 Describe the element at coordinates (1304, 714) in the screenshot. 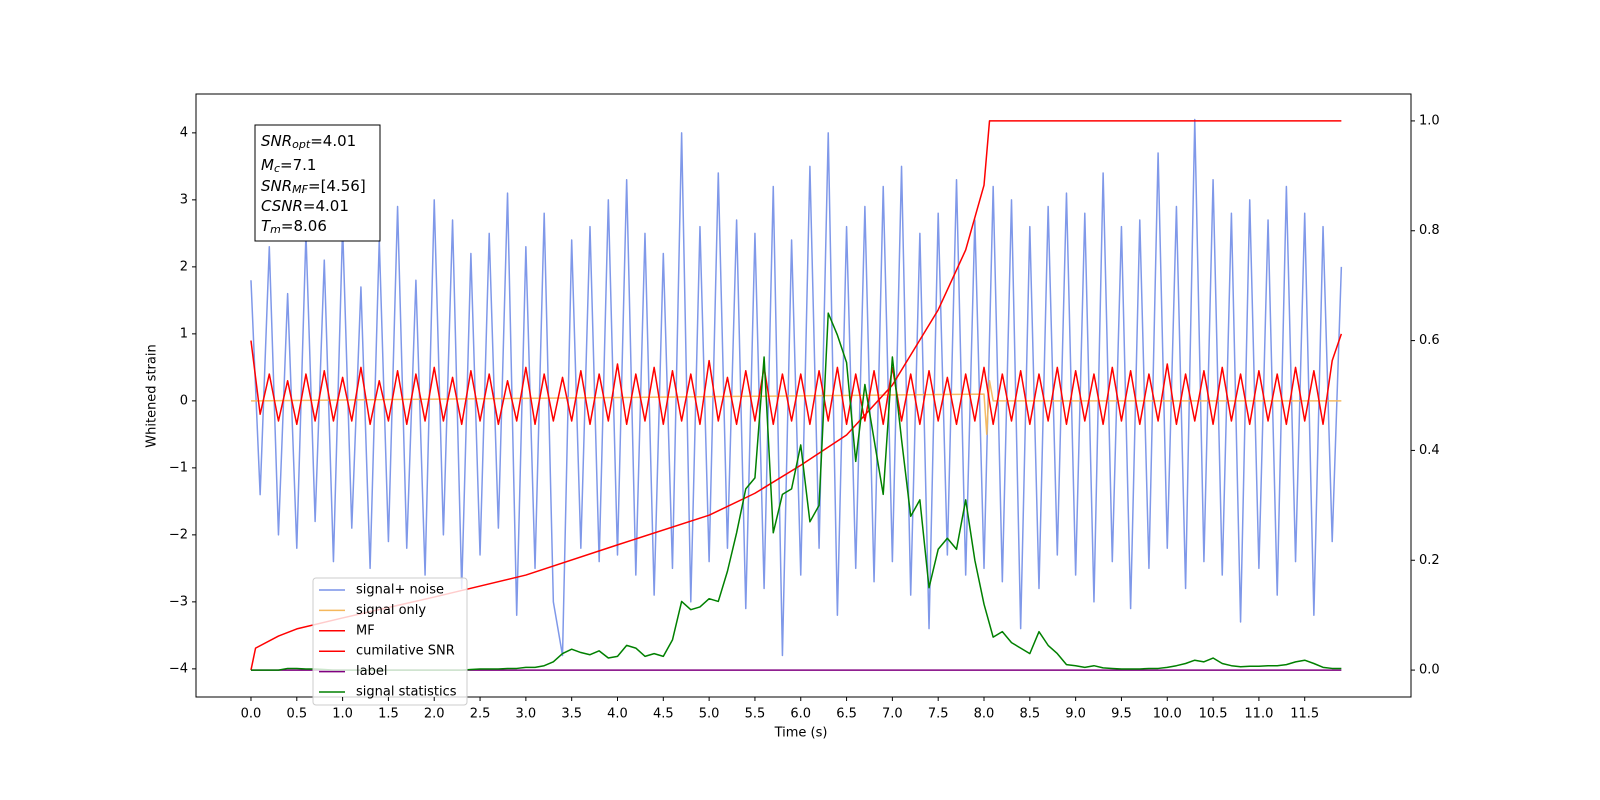

I see `x-tick-label: 11.5` at that location.